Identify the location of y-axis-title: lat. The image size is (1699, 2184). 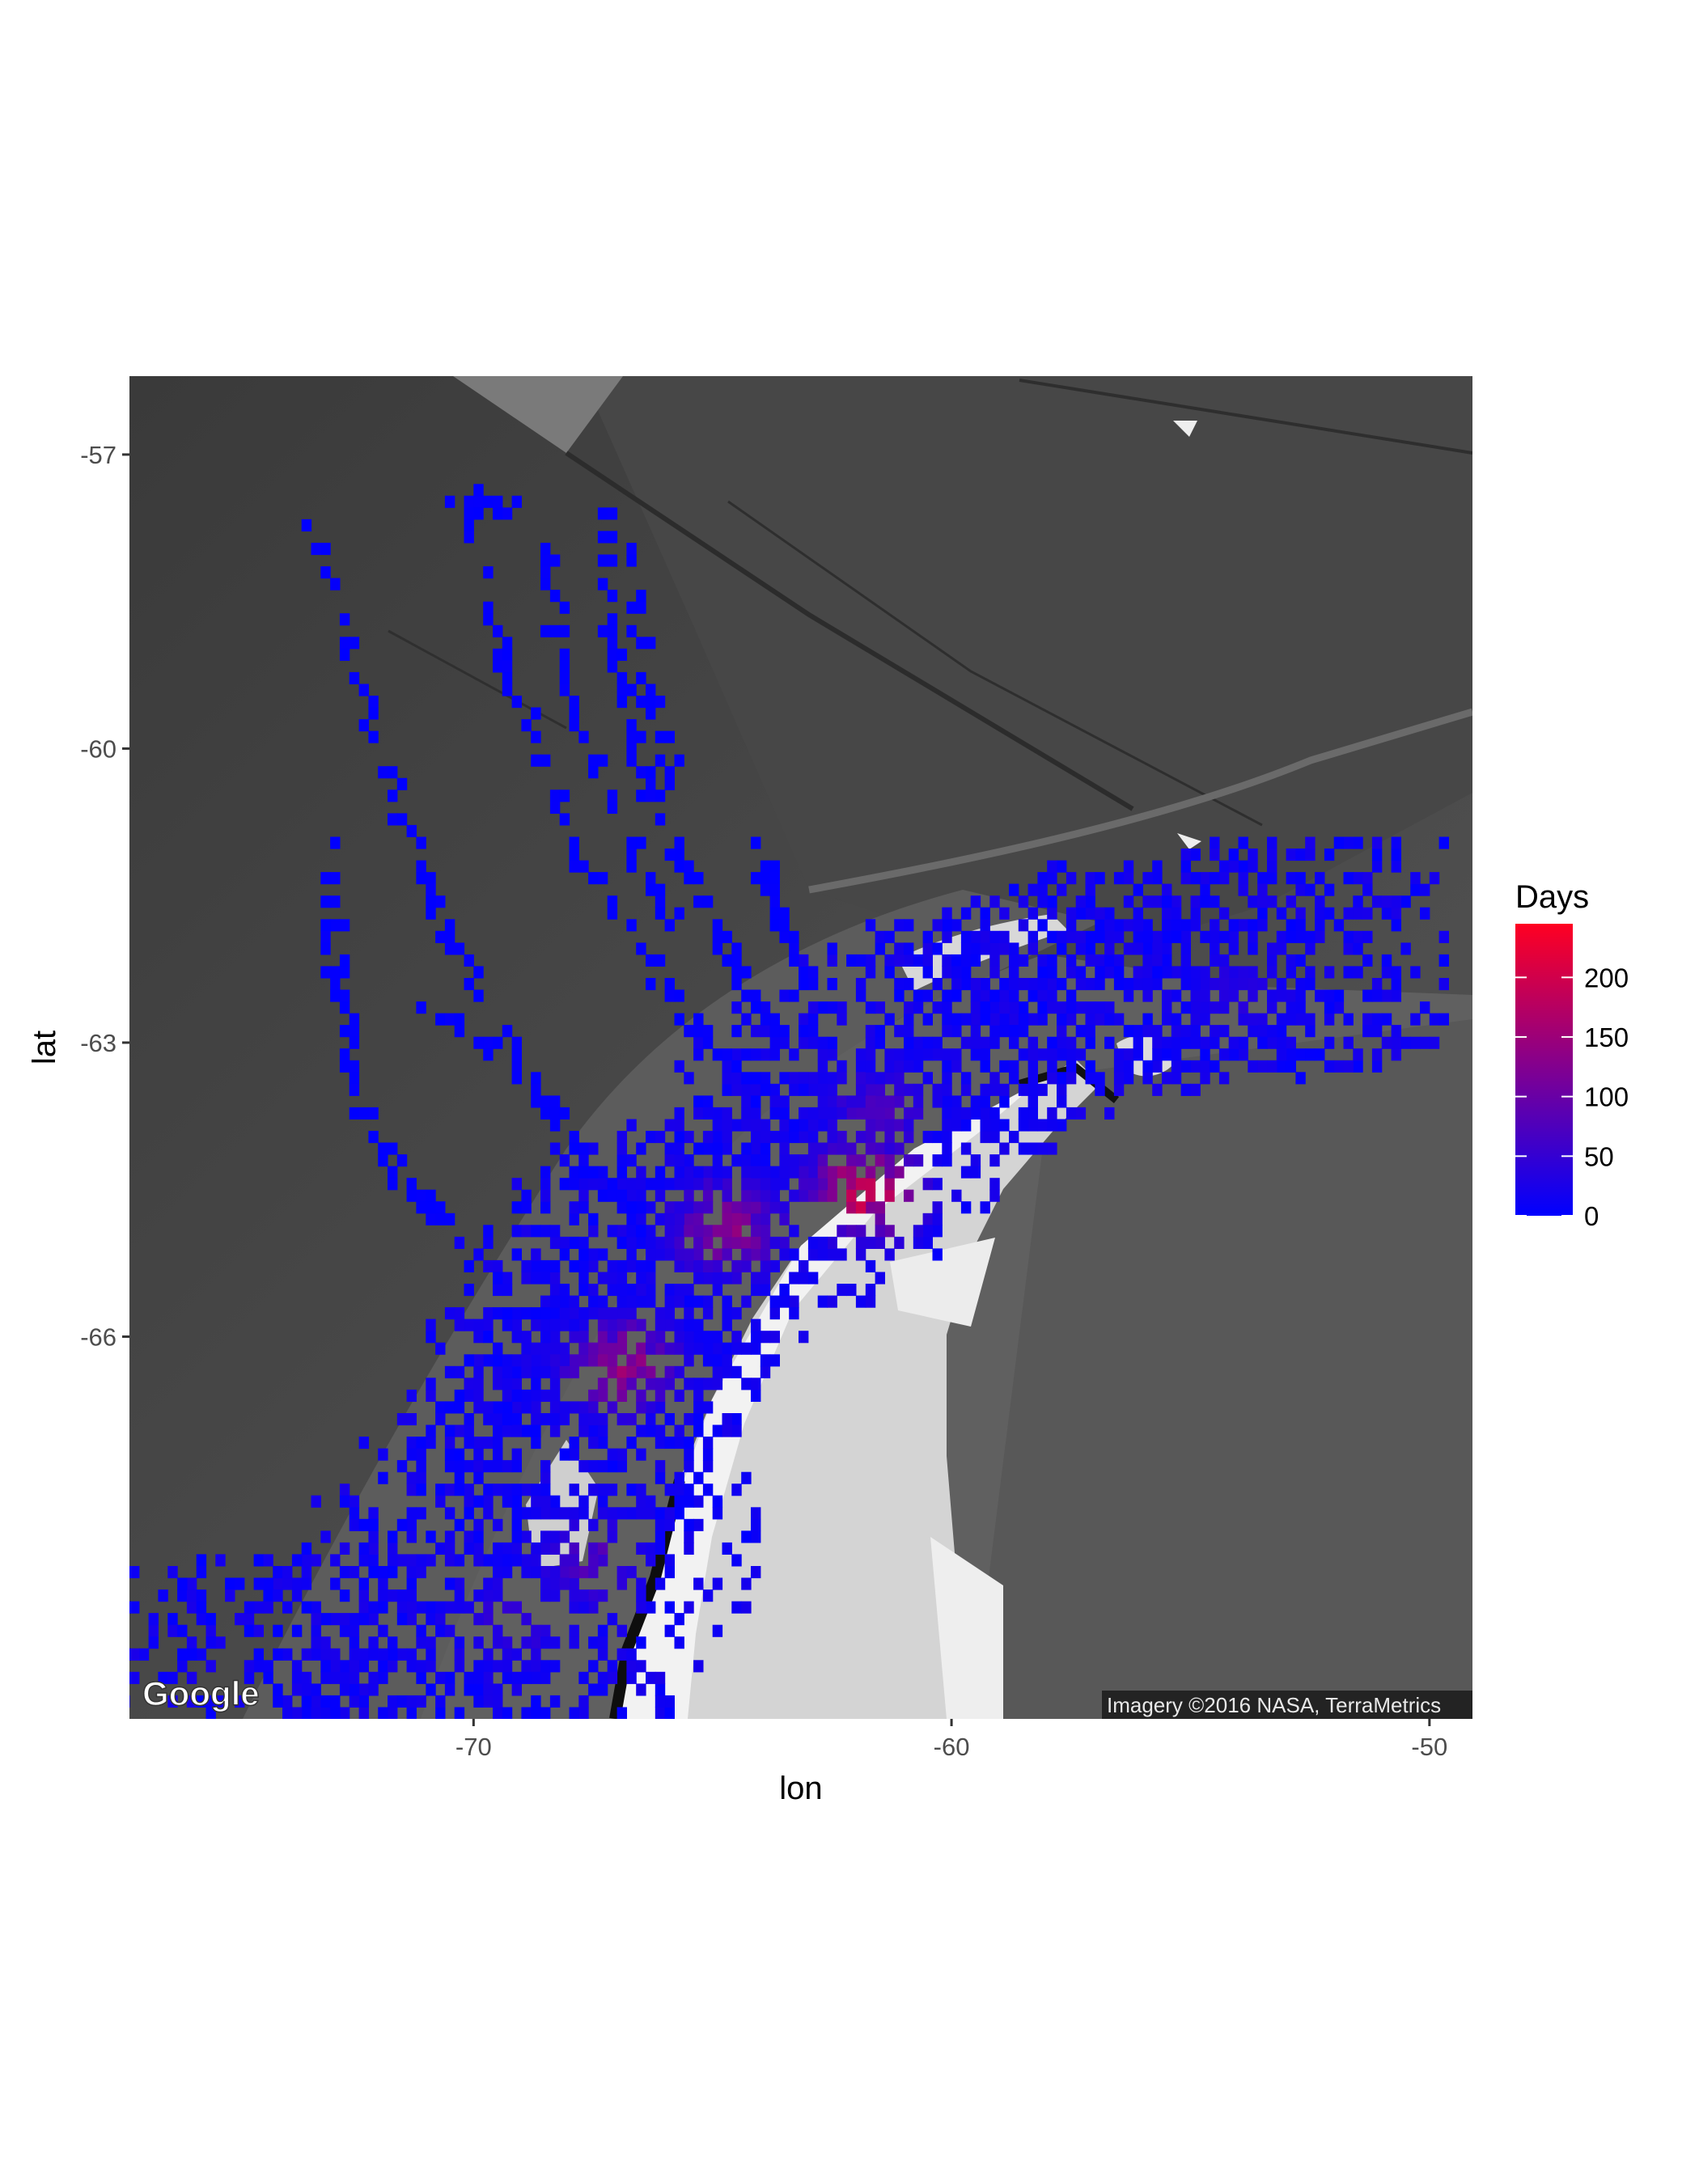
(44, 1047).